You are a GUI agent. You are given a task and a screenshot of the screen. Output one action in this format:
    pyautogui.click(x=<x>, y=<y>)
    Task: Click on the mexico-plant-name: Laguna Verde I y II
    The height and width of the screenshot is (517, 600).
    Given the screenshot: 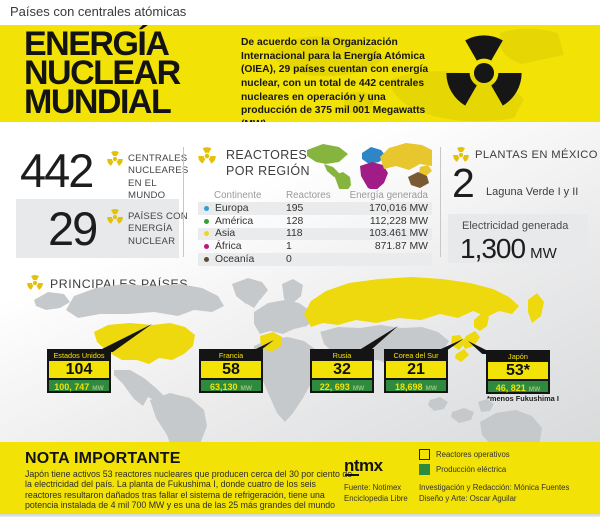 What is the action you would take?
    pyautogui.click(x=532, y=192)
    